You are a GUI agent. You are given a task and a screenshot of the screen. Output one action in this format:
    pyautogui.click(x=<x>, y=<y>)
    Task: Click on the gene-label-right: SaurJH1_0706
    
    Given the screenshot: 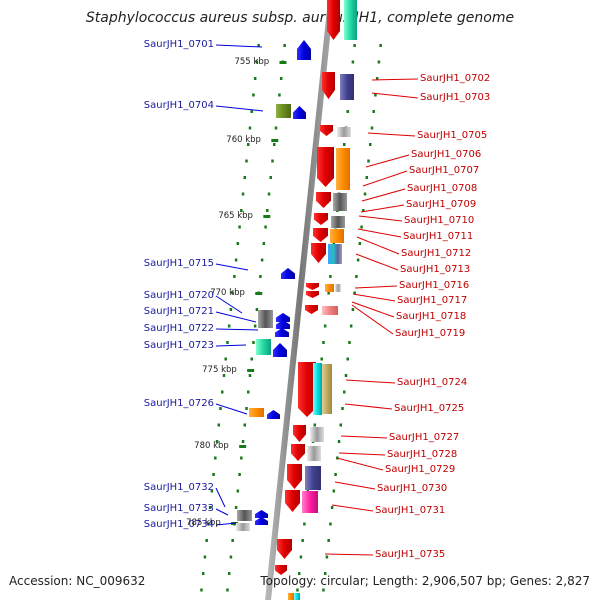 What is the action you would take?
    pyautogui.click(x=446, y=154)
    